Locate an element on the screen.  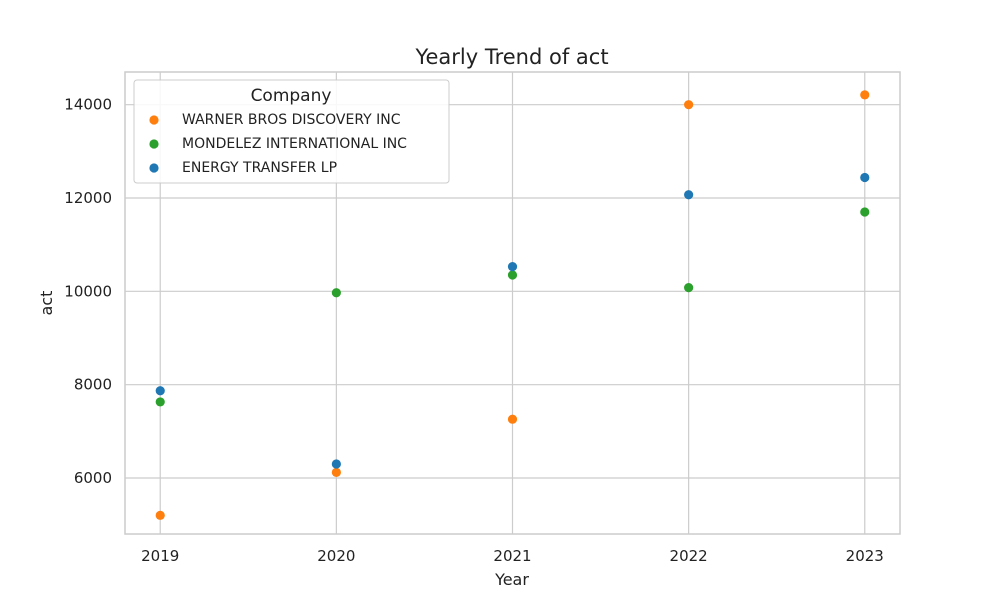
legend-title: Company is located at coordinates (291, 96).